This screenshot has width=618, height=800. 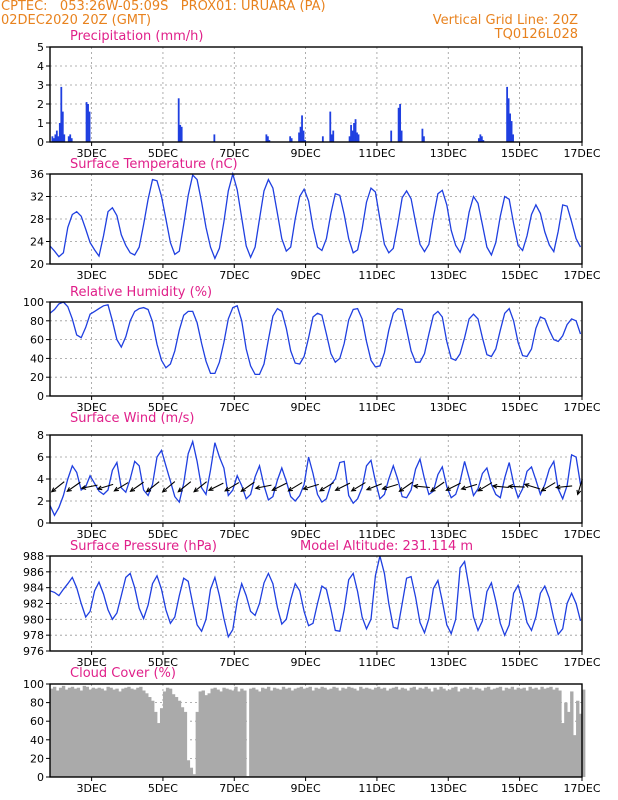 I want to click on y-tick-label: 978, so click(x=33, y=635).